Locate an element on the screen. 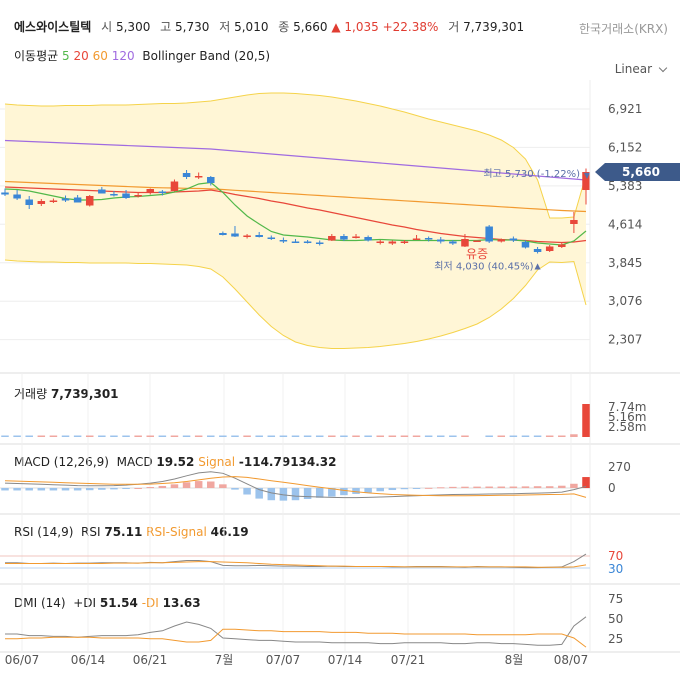  price-axis-tick: 6,921 is located at coordinates (625, 109).